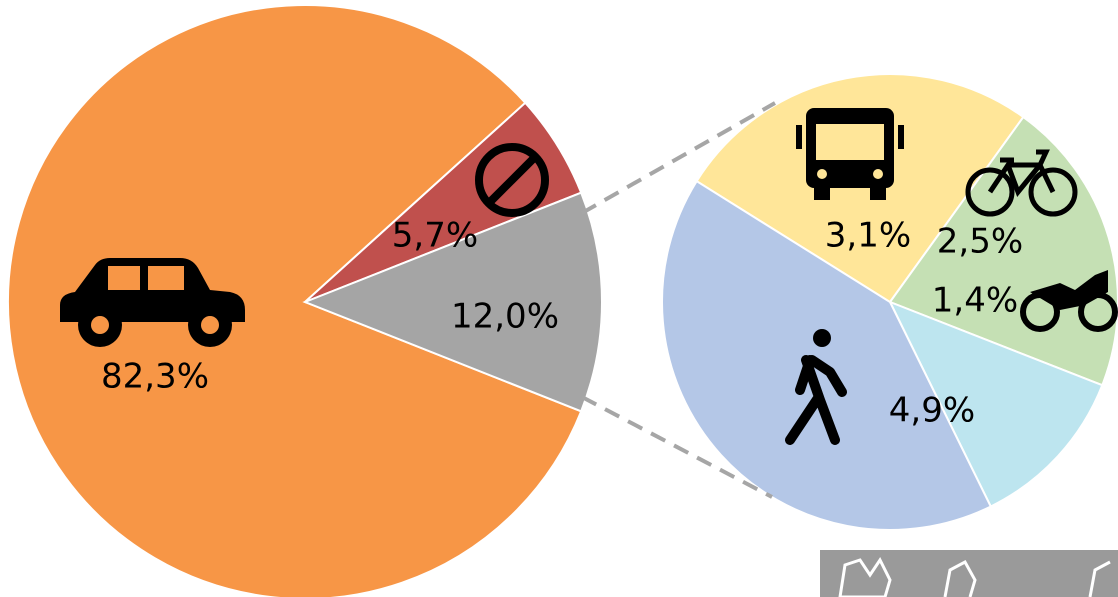  What do you see at coordinates (975, 301) in the screenshot?
I see `value-label: 1,4%` at bounding box center [975, 301].